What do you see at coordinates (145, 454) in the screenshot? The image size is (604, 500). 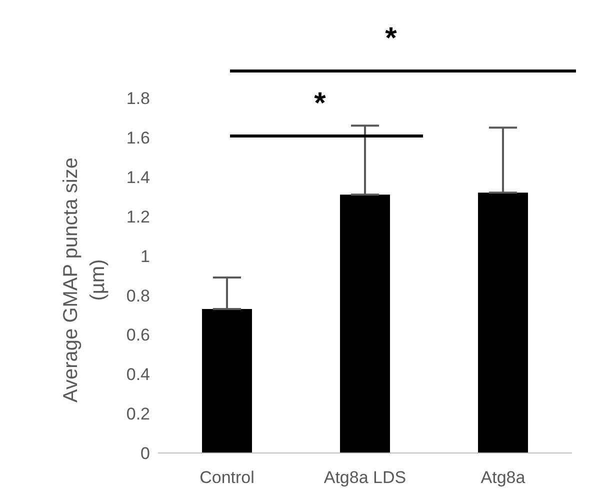 I see `y-tick-label: 0` at bounding box center [145, 454].